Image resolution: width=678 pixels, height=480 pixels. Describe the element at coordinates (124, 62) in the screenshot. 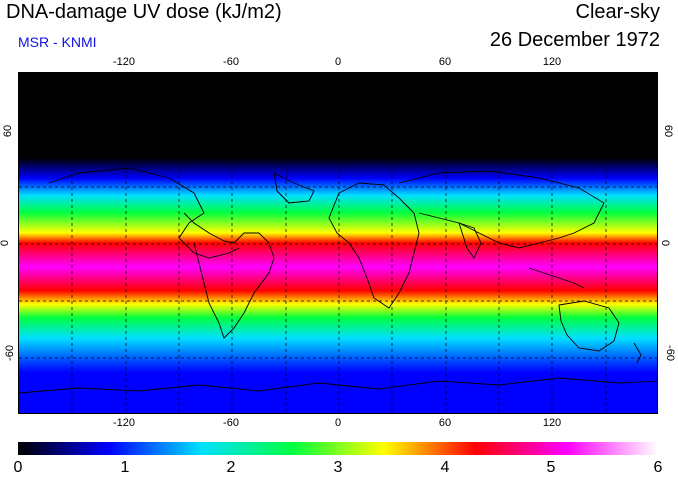

I see `lon-tick-top: -120` at that location.